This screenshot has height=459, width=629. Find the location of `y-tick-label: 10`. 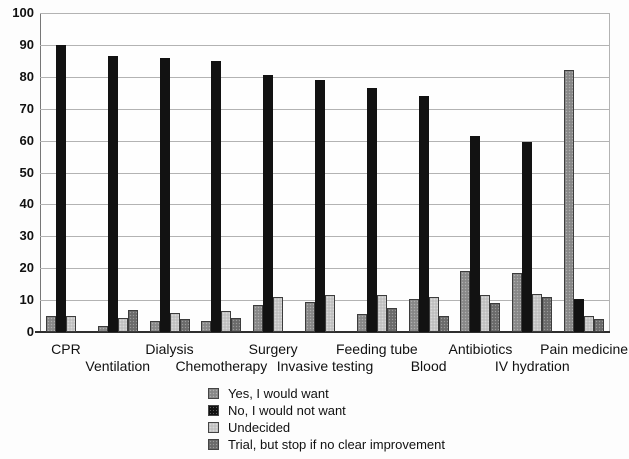

y-tick-label: 10 is located at coordinates (26, 300).